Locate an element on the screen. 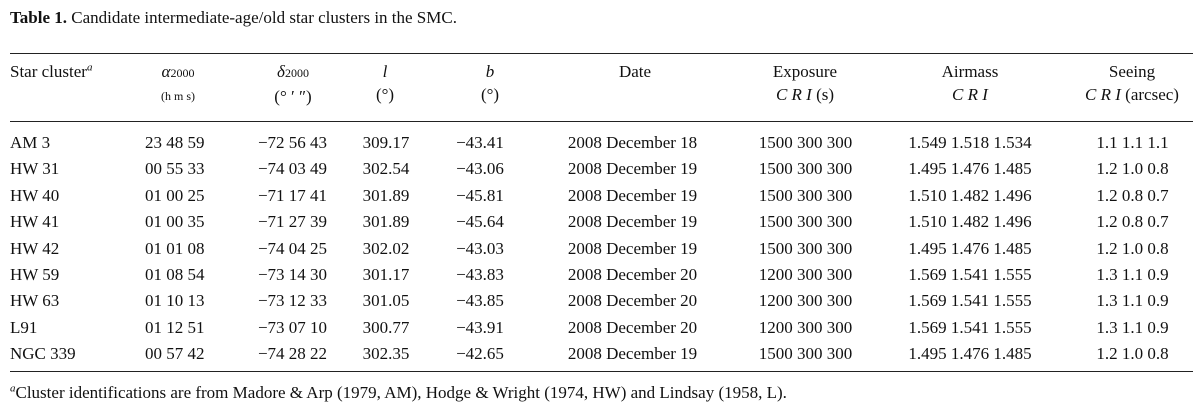 This screenshot has width=1200, height=416. cell-name: NGC 339 is located at coordinates (43, 354).